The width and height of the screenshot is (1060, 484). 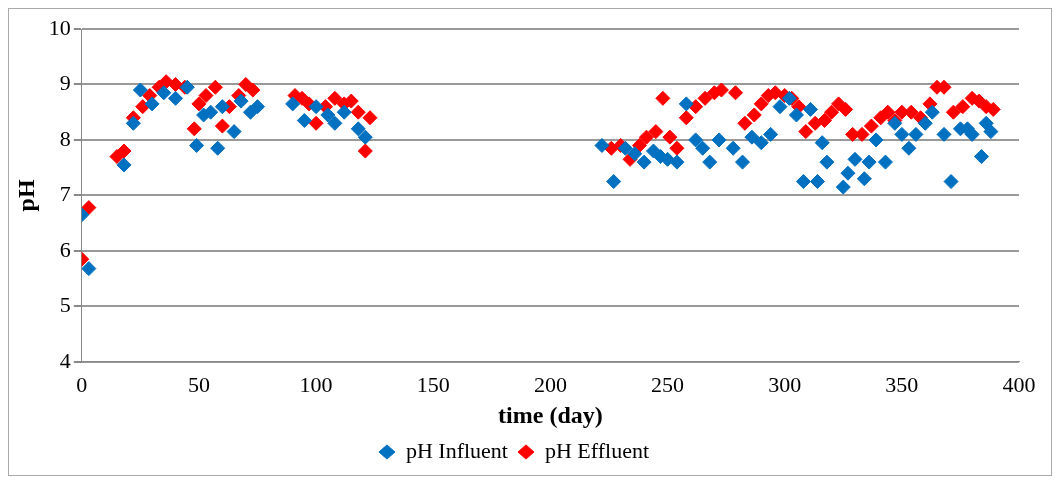 I want to click on x-tick-label: 0, so click(x=82, y=384).